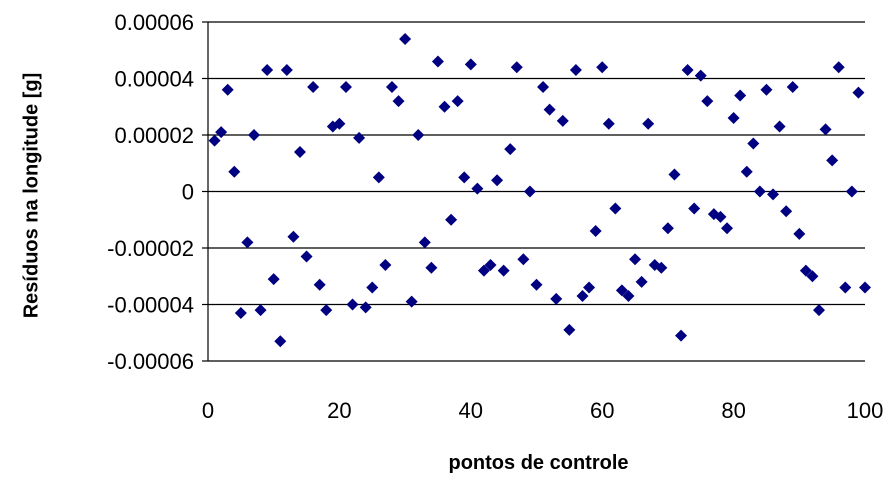 The image size is (892, 479). I want to click on y-tick-marks, so click(205, 191).